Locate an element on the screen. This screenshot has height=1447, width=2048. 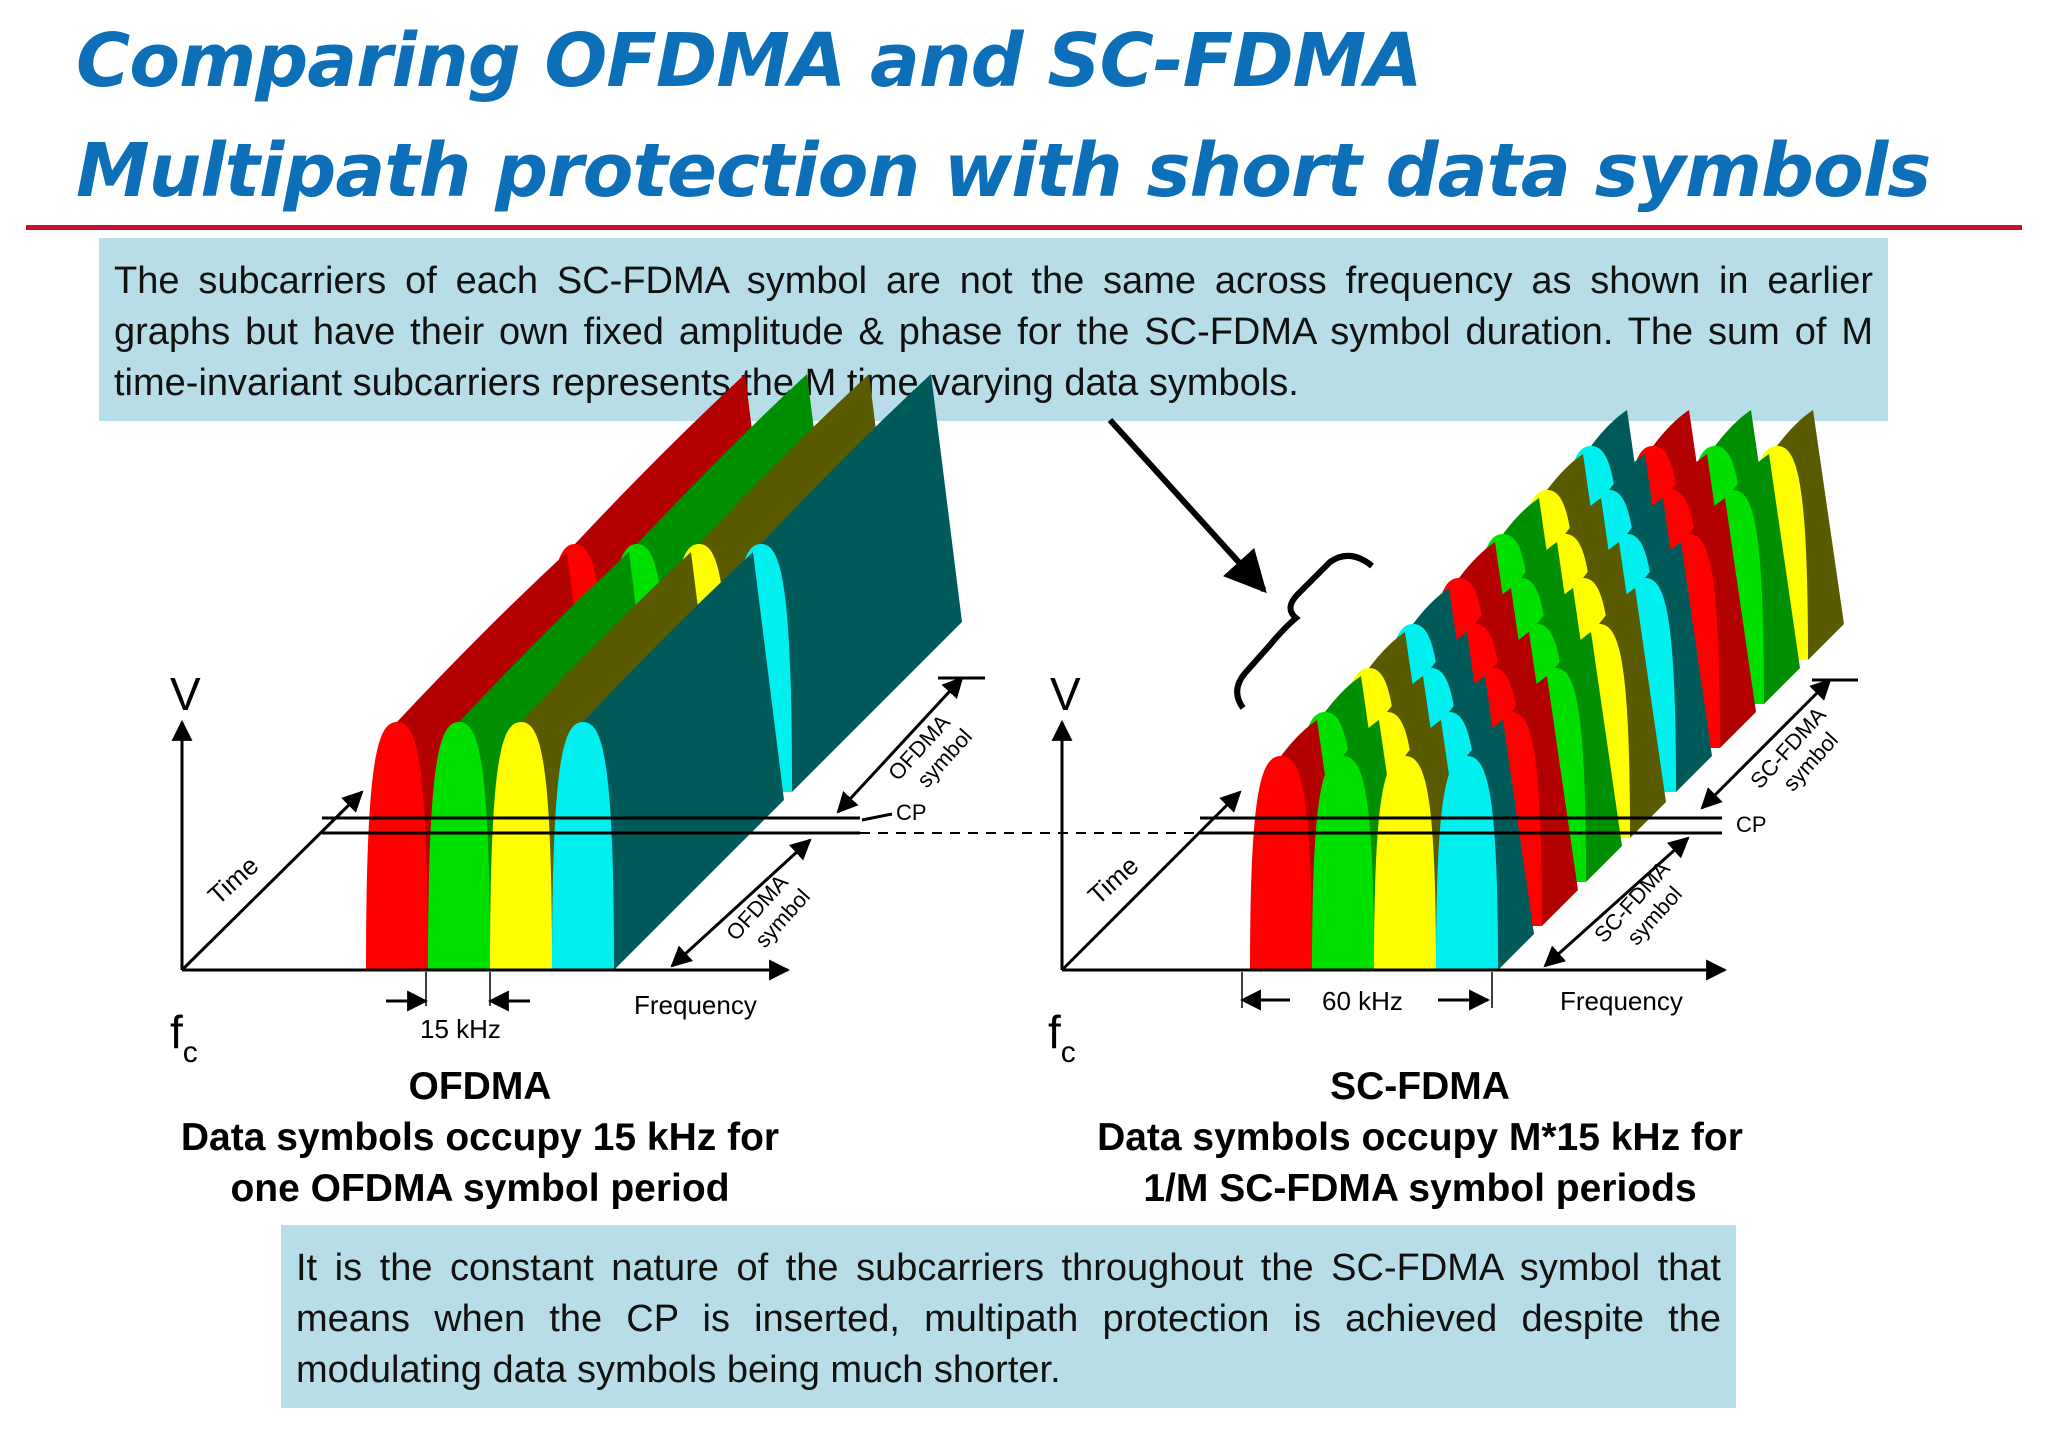
scfdma-caption-line-2: Data symbols occupy M*15 kHz for is located at coordinates (1420, 1137).